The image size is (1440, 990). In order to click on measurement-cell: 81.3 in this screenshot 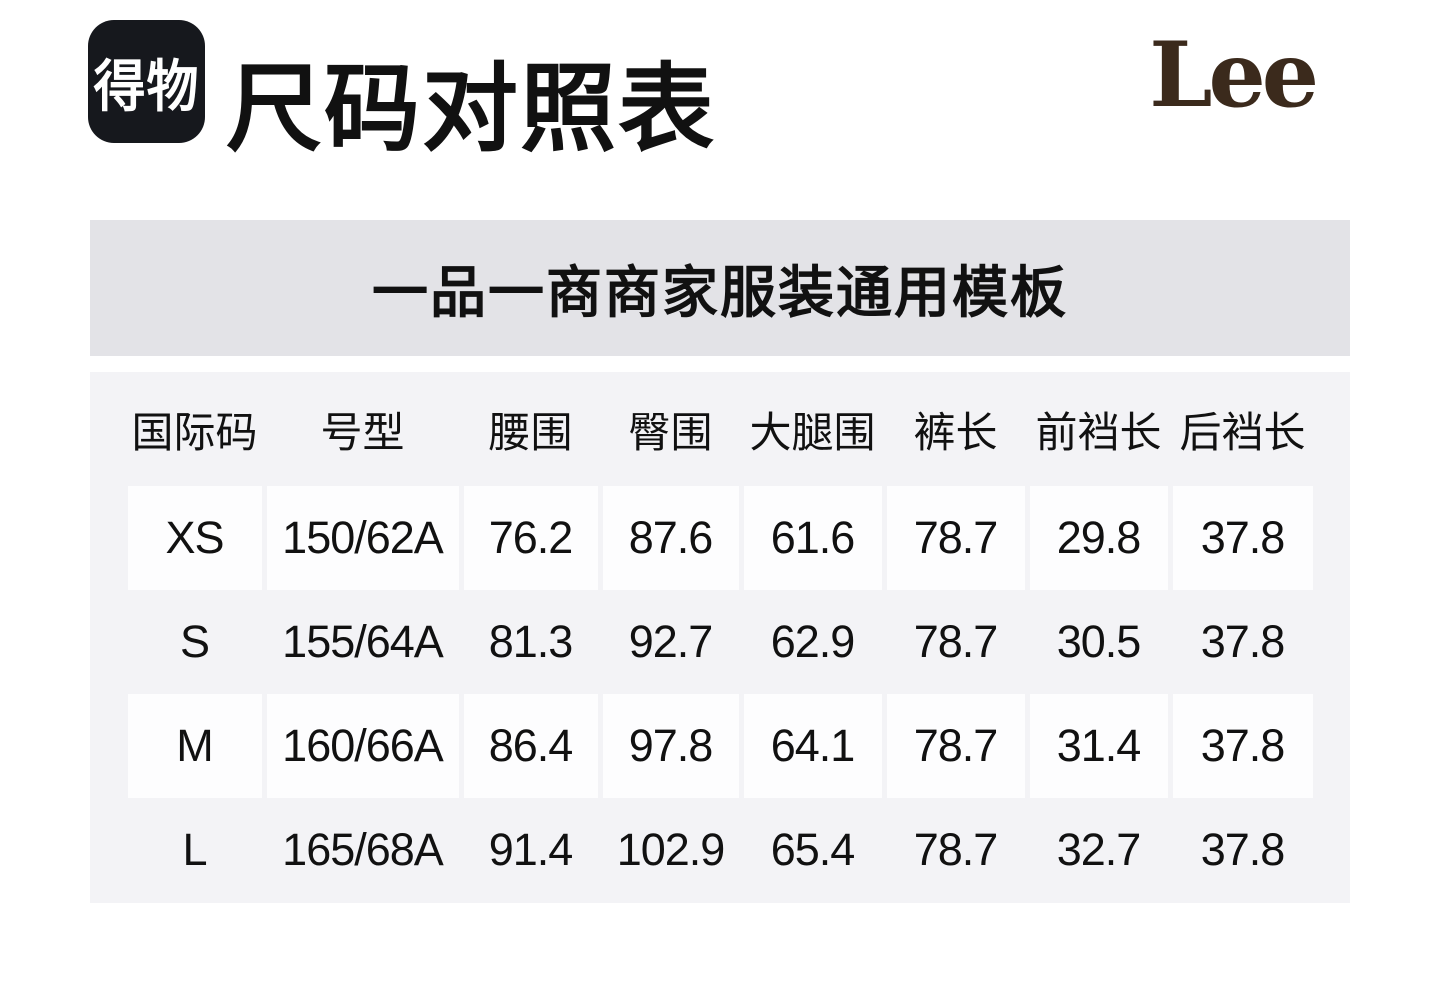, I will do `click(531, 641)`.